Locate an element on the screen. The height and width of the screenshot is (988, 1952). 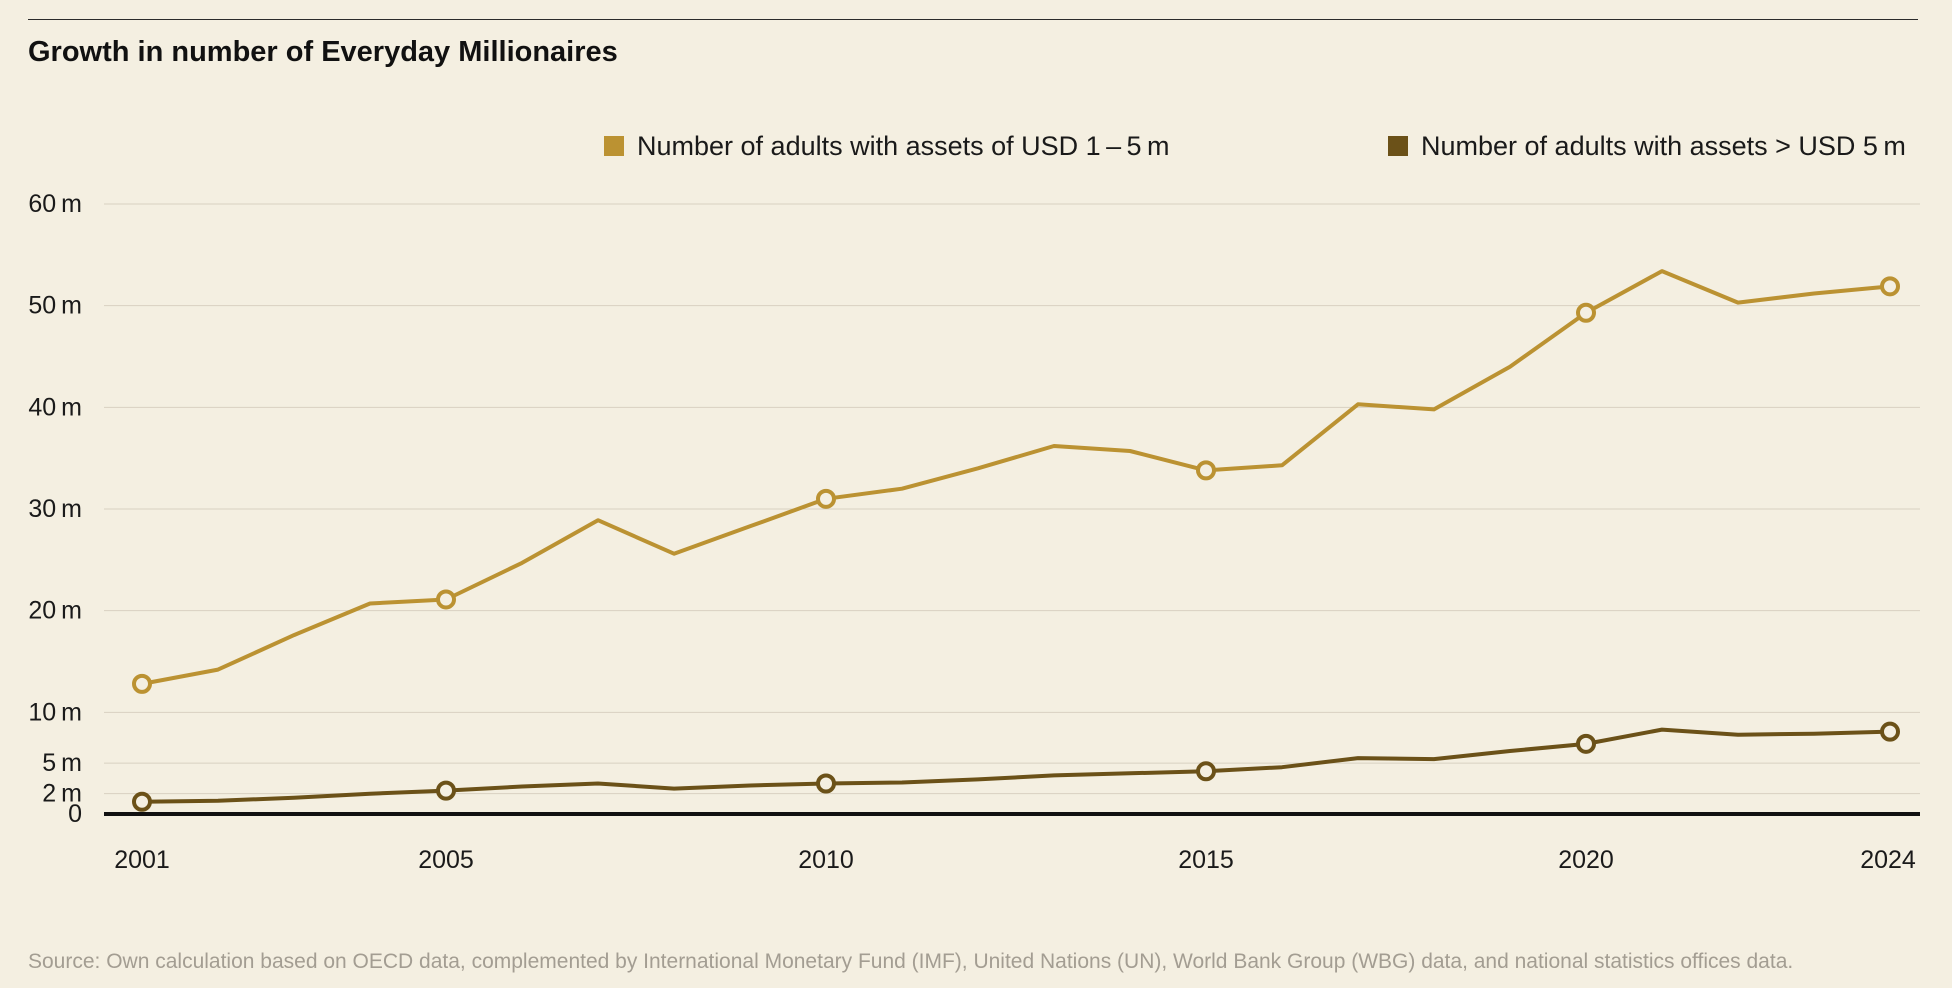
y-tick-label: 30 m is located at coordinates (55, 509).